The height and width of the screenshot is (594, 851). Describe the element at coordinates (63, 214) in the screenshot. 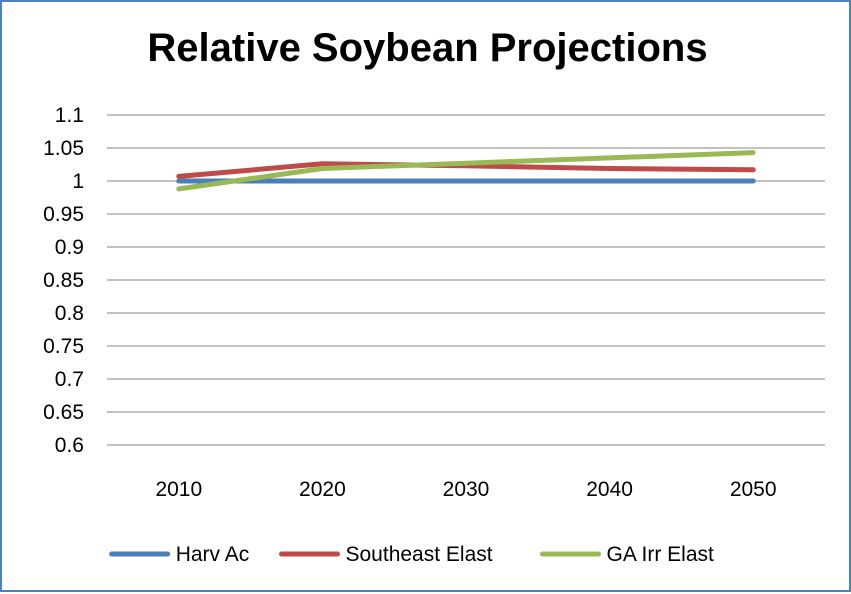

I see `y-tick-label: 0.95` at that location.